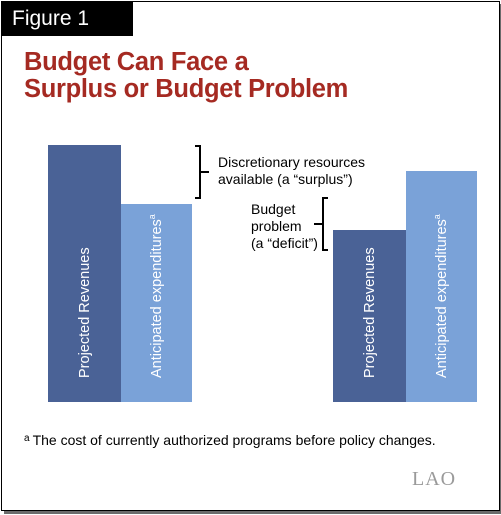  What do you see at coordinates (186, 89) in the screenshot?
I see `figure-title-line-2: Surplus or Budget Problem` at bounding box center [186, 89].